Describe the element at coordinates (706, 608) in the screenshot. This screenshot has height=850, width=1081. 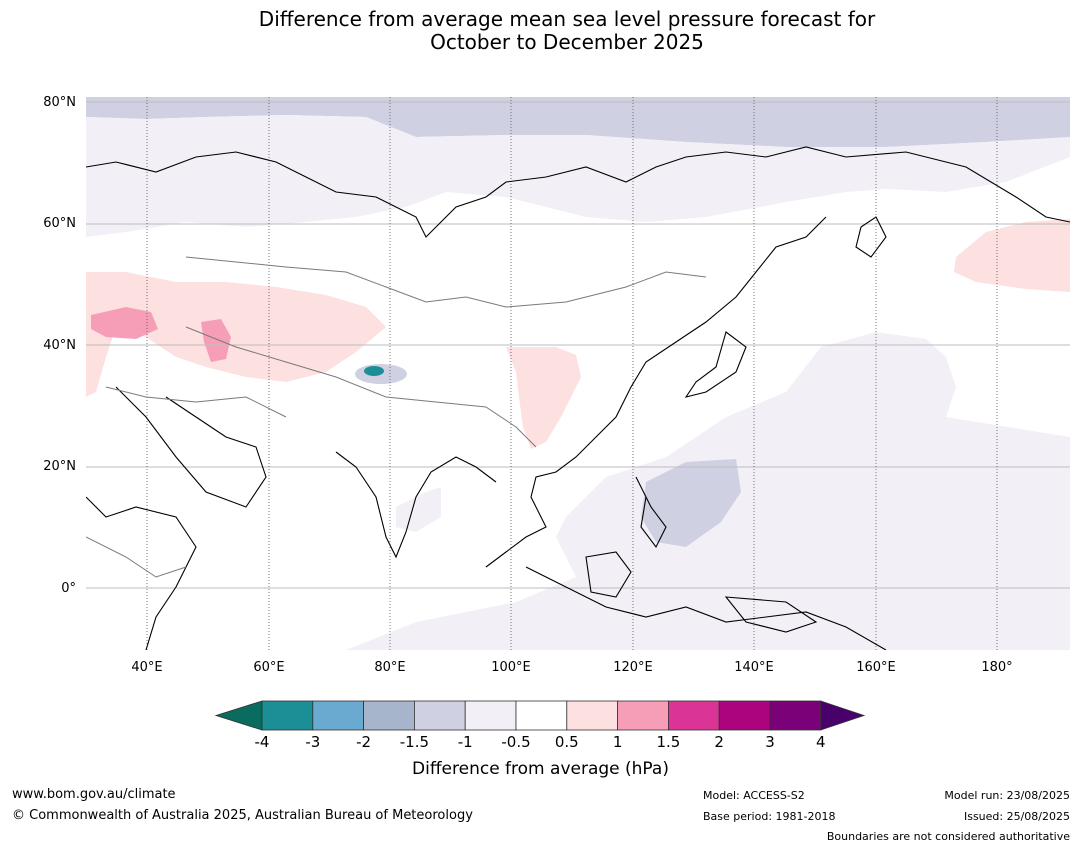
I see `maritime-continent-coast` at that location.